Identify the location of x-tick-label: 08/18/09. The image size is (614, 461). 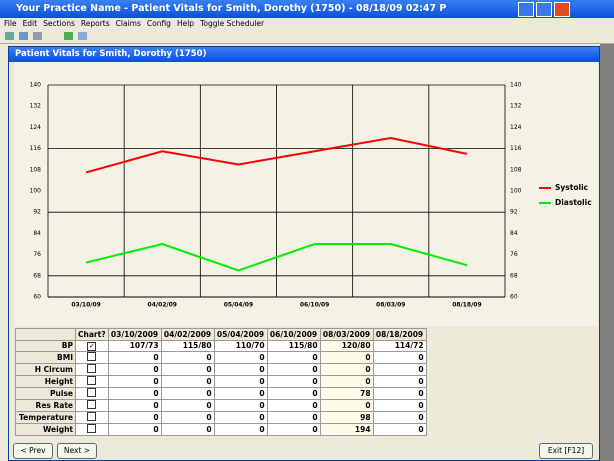
(466, 305).